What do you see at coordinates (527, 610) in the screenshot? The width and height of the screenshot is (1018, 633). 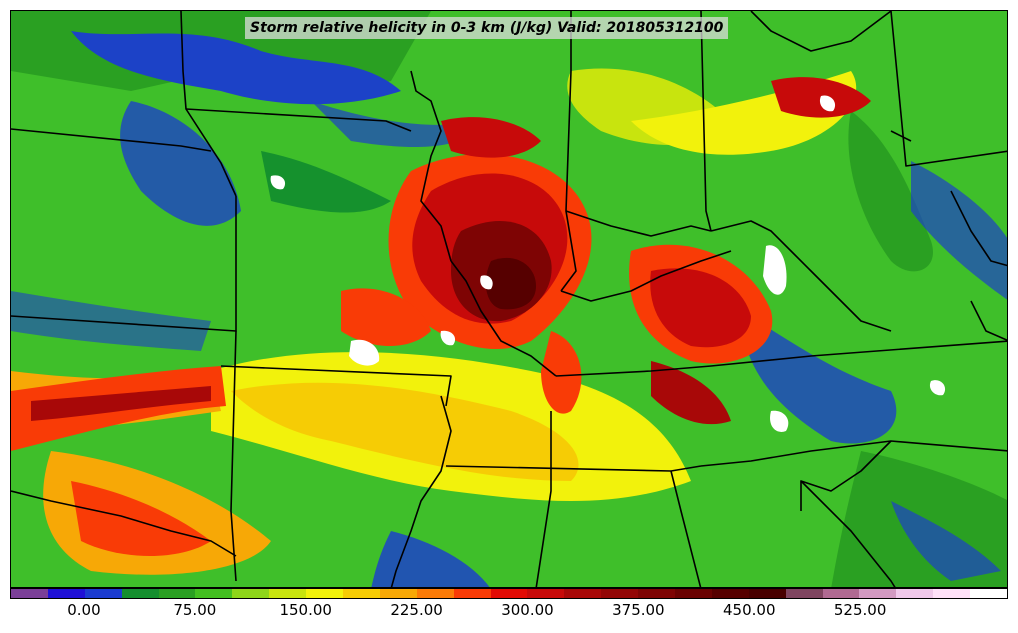 I see `colorbar-tick-label: 300.00` at bounding box center [527, 610].